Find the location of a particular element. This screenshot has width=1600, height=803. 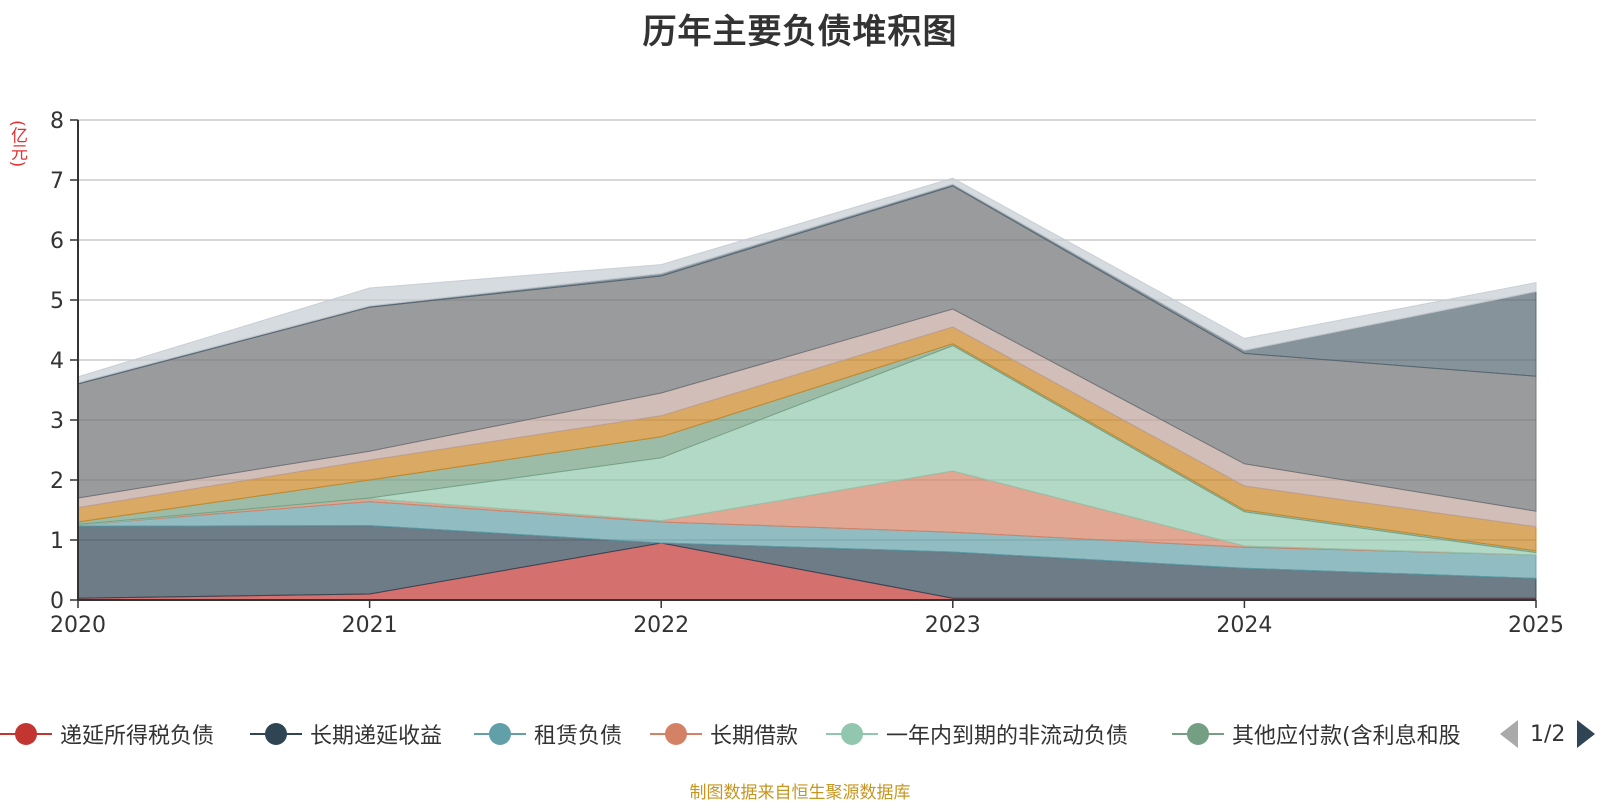

legend-item-4: 一年内到期的非流动负债 is located at coordinates (977, 734).